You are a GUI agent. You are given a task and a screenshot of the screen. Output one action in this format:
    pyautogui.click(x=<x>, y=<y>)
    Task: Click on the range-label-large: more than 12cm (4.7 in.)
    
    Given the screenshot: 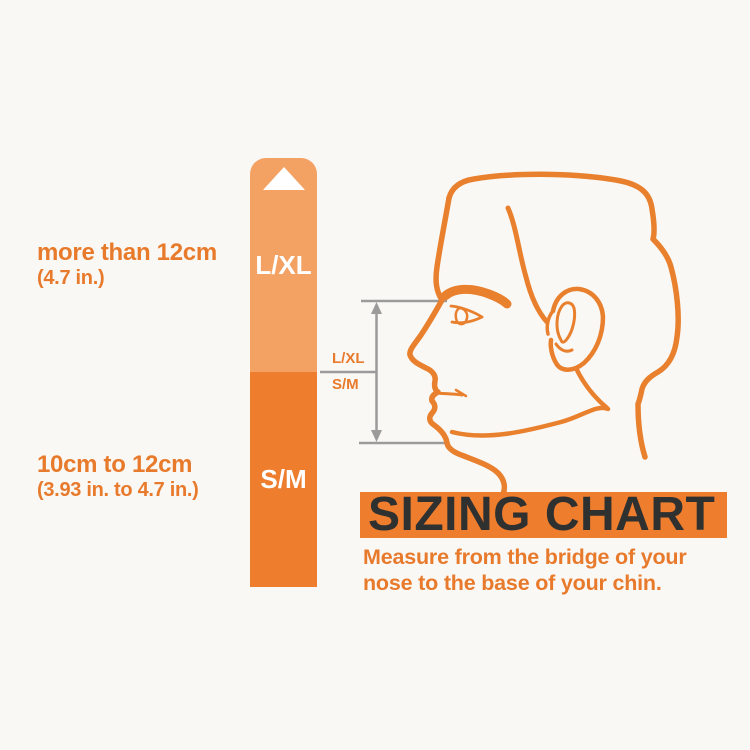 What is the action you would take?
    pyautogui.click(x=127, y=264)
    